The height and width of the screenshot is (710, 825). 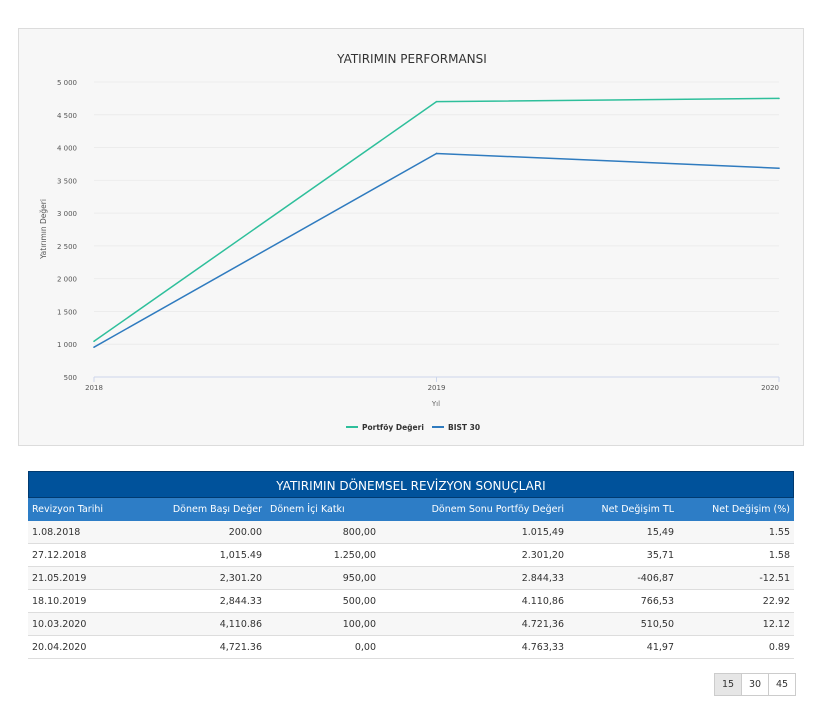 I want to click on cell-start-value: 4,110.86, so click(x=201, y=624).